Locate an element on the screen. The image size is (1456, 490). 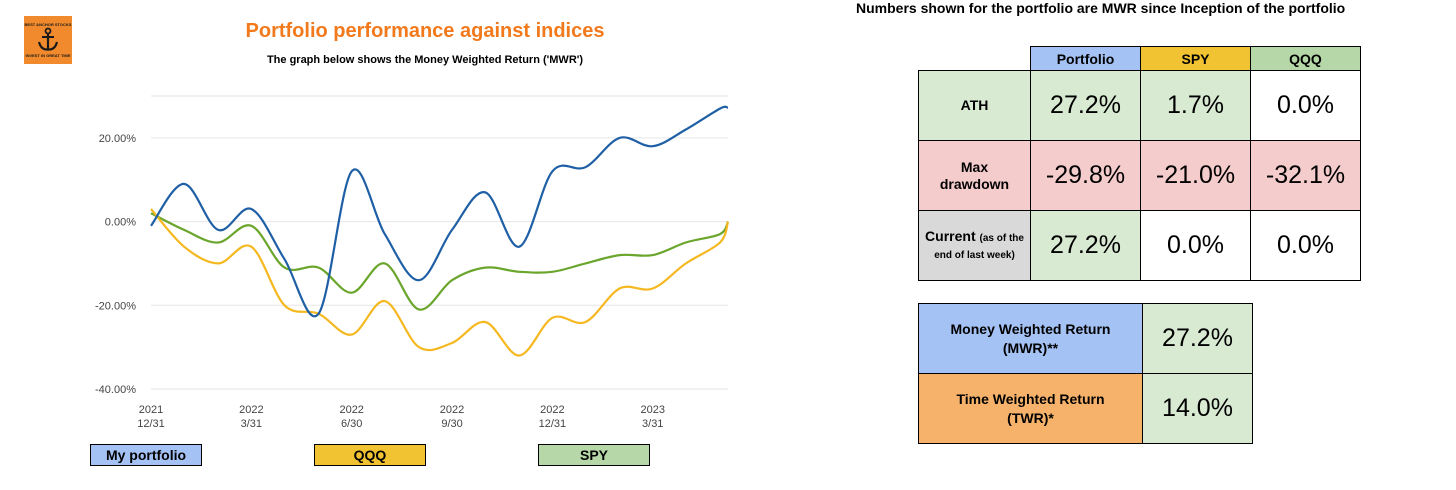
cell-drawdown-spy: -21.0% is located at coordinates (1195, 175).